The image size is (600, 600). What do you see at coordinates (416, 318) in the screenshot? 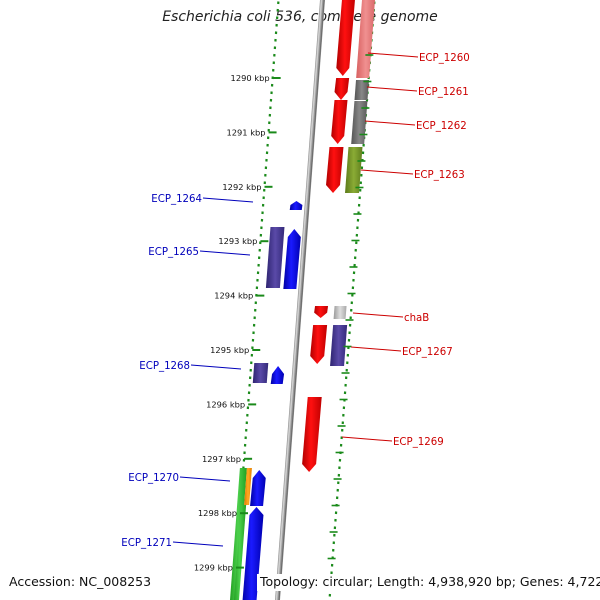
I see `gene-label: chaB` at bounding box center [416, 318].